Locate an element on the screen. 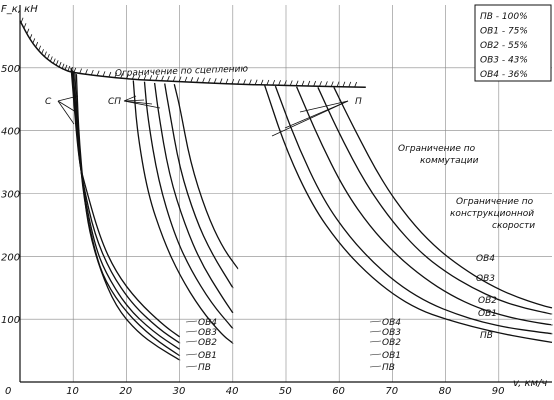 Image resolution: width=554 pixels, height=400 pixels. group-label-c: С is located at coordinates (48, 102).